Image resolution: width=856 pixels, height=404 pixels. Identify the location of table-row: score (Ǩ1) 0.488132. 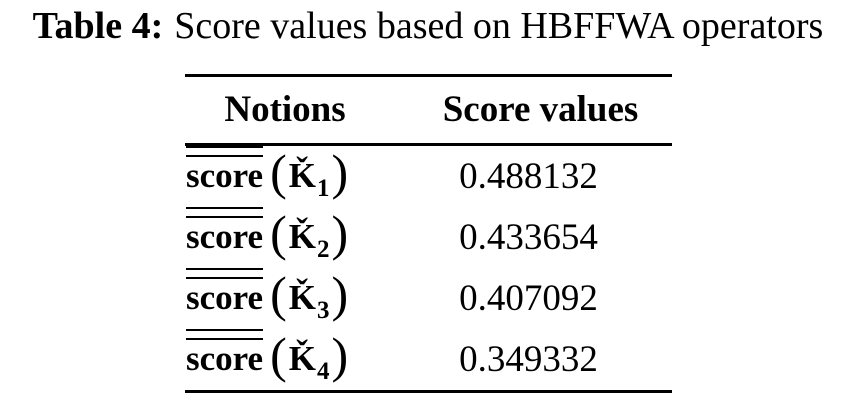
(428, 176).